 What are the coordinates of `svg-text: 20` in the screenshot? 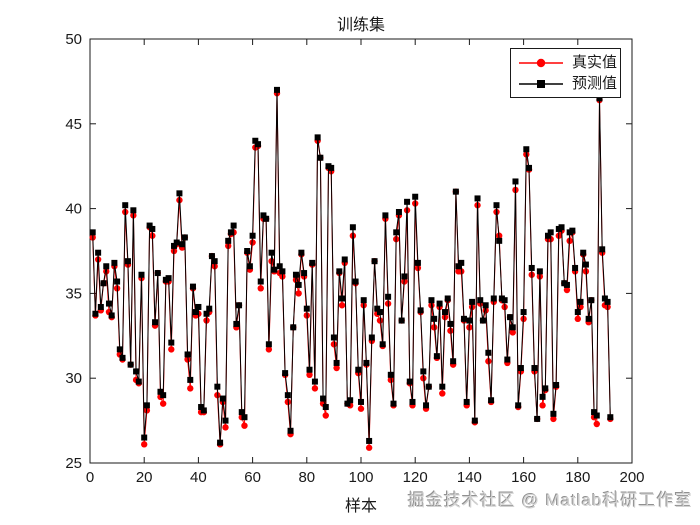 It's located at (144, 477).